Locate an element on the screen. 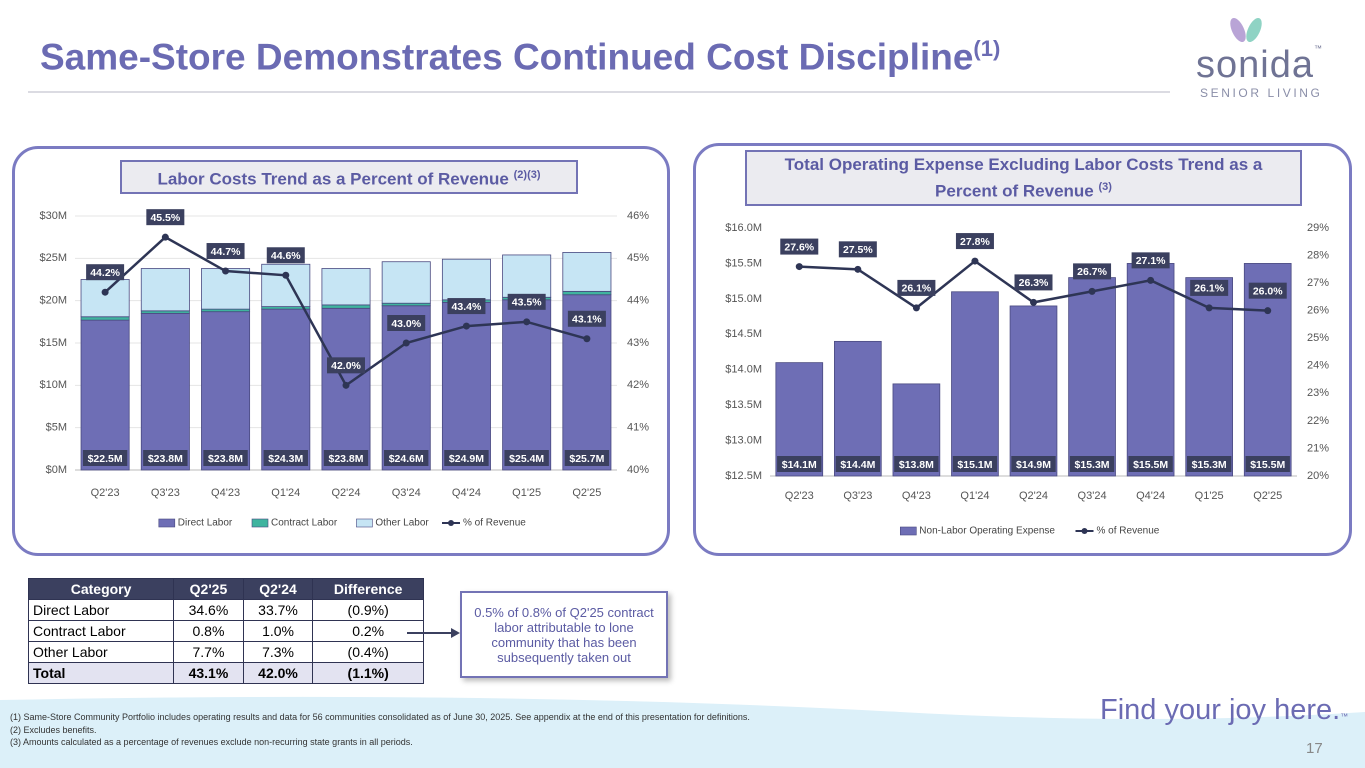  y2-tick-label: 44% is located at coordinates (638, 301).